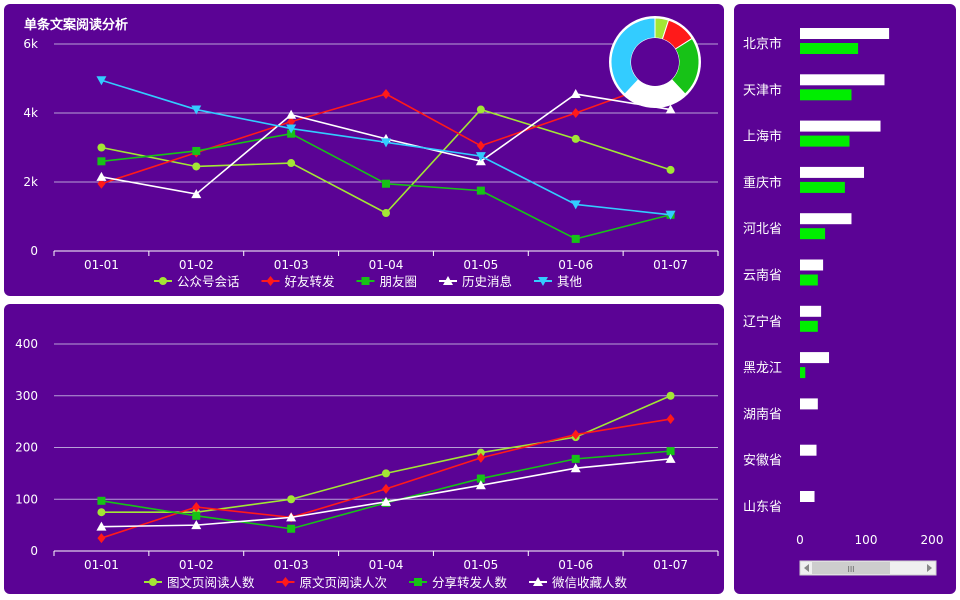  What do you see at coordinates (762, 276) in the screenshot?
I see `category-label: 云南省` at bounding box center [762, 276].